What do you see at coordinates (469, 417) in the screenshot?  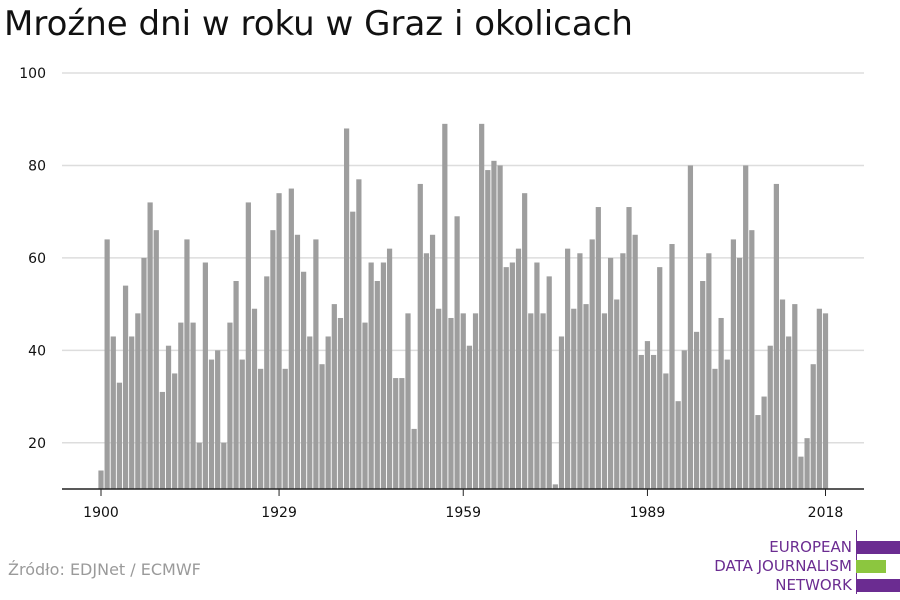 I see `bar-1960` at bounding box center [469, 417].